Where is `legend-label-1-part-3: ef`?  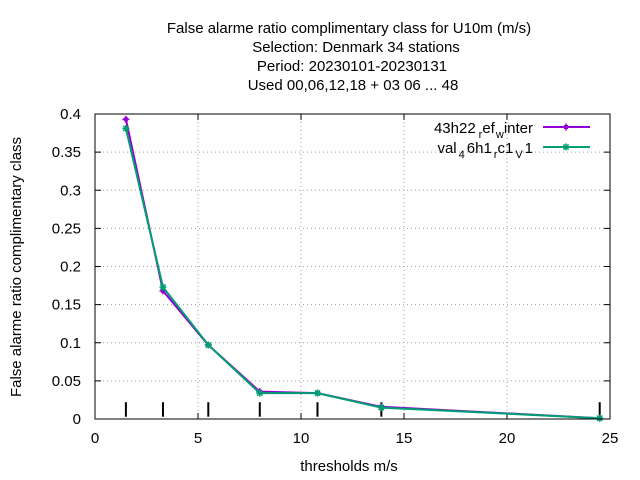
legend-label-1-part-3: ef is located at coordinates (488, 128).